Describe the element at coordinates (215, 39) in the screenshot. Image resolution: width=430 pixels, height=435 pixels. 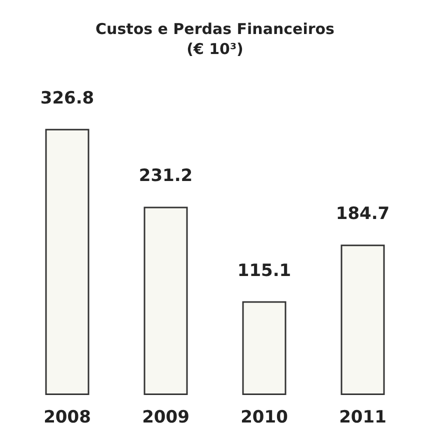
I see `chart-title: Custos e Perdas Financeiros (€ 10³)` at that location.